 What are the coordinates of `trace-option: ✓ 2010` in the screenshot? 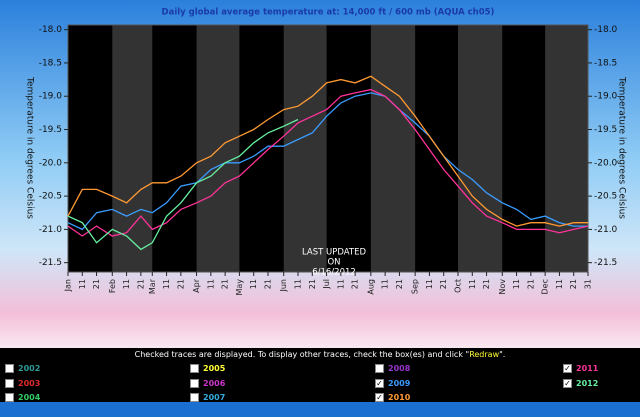 It's located at (392, 397).